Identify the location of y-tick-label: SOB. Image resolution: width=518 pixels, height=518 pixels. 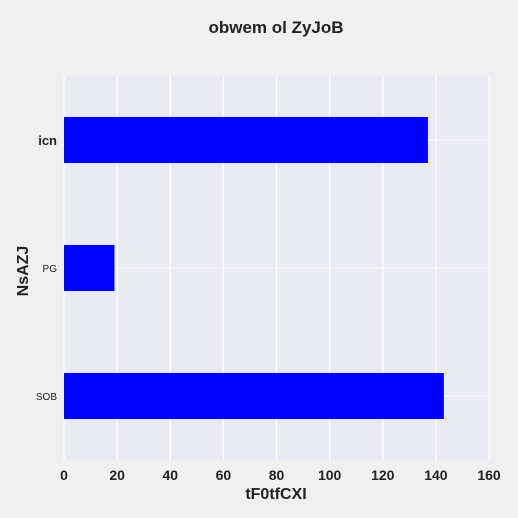
(46, 397).